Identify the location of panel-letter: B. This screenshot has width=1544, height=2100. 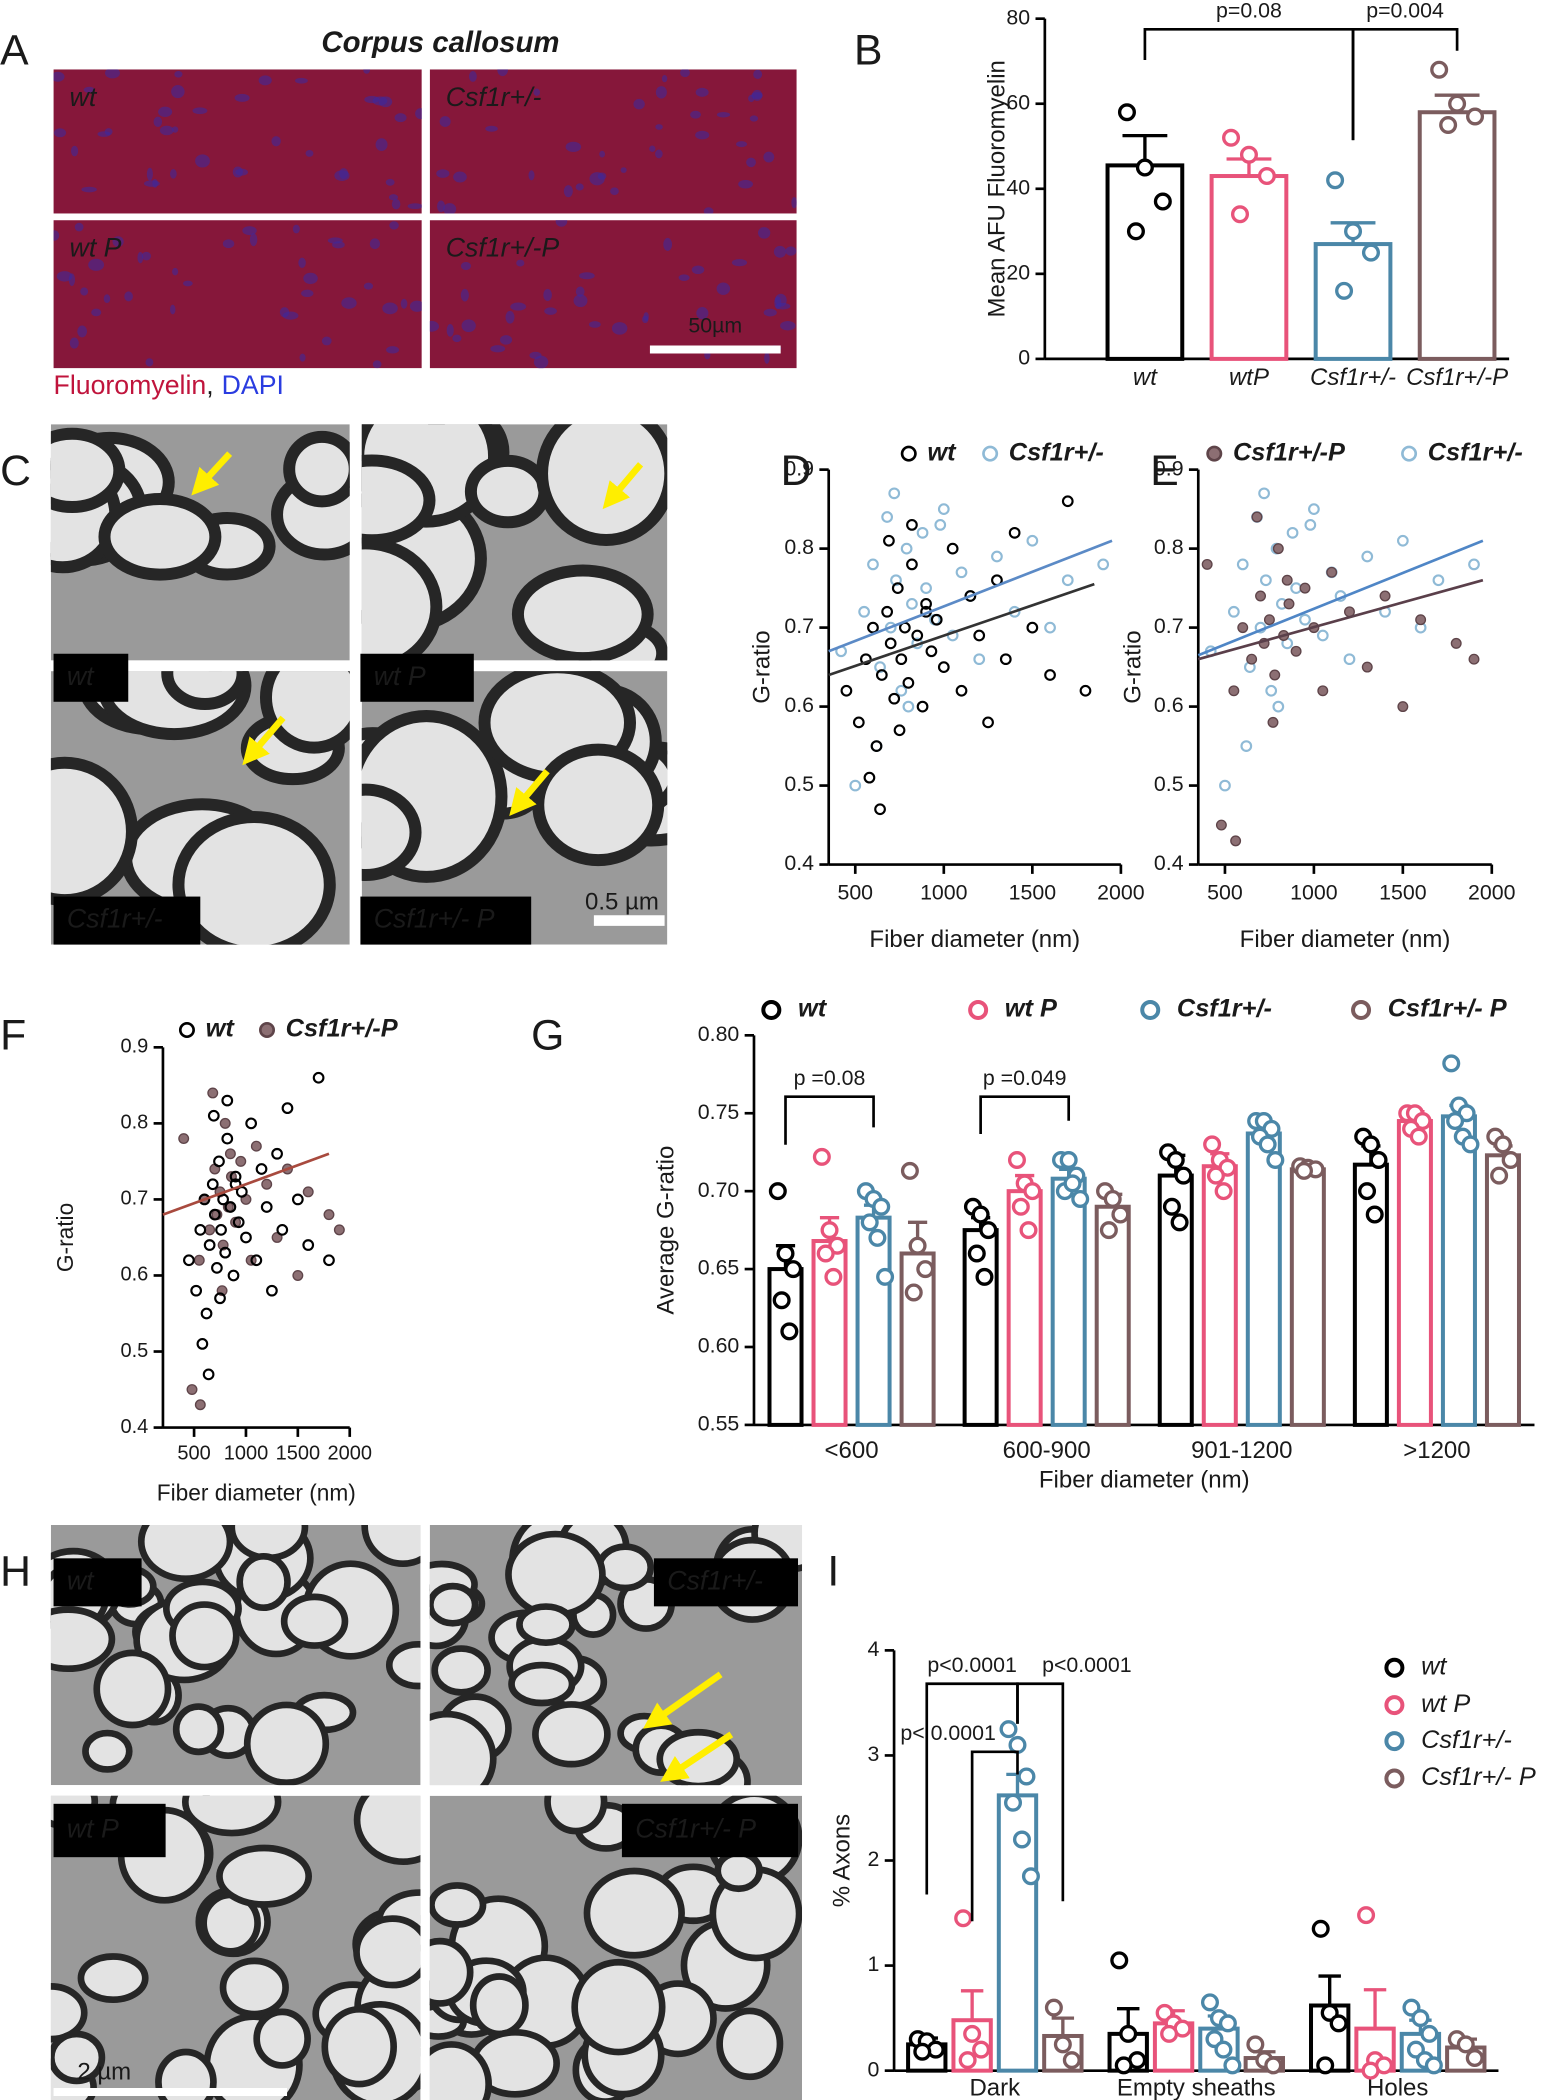
(868, 51).